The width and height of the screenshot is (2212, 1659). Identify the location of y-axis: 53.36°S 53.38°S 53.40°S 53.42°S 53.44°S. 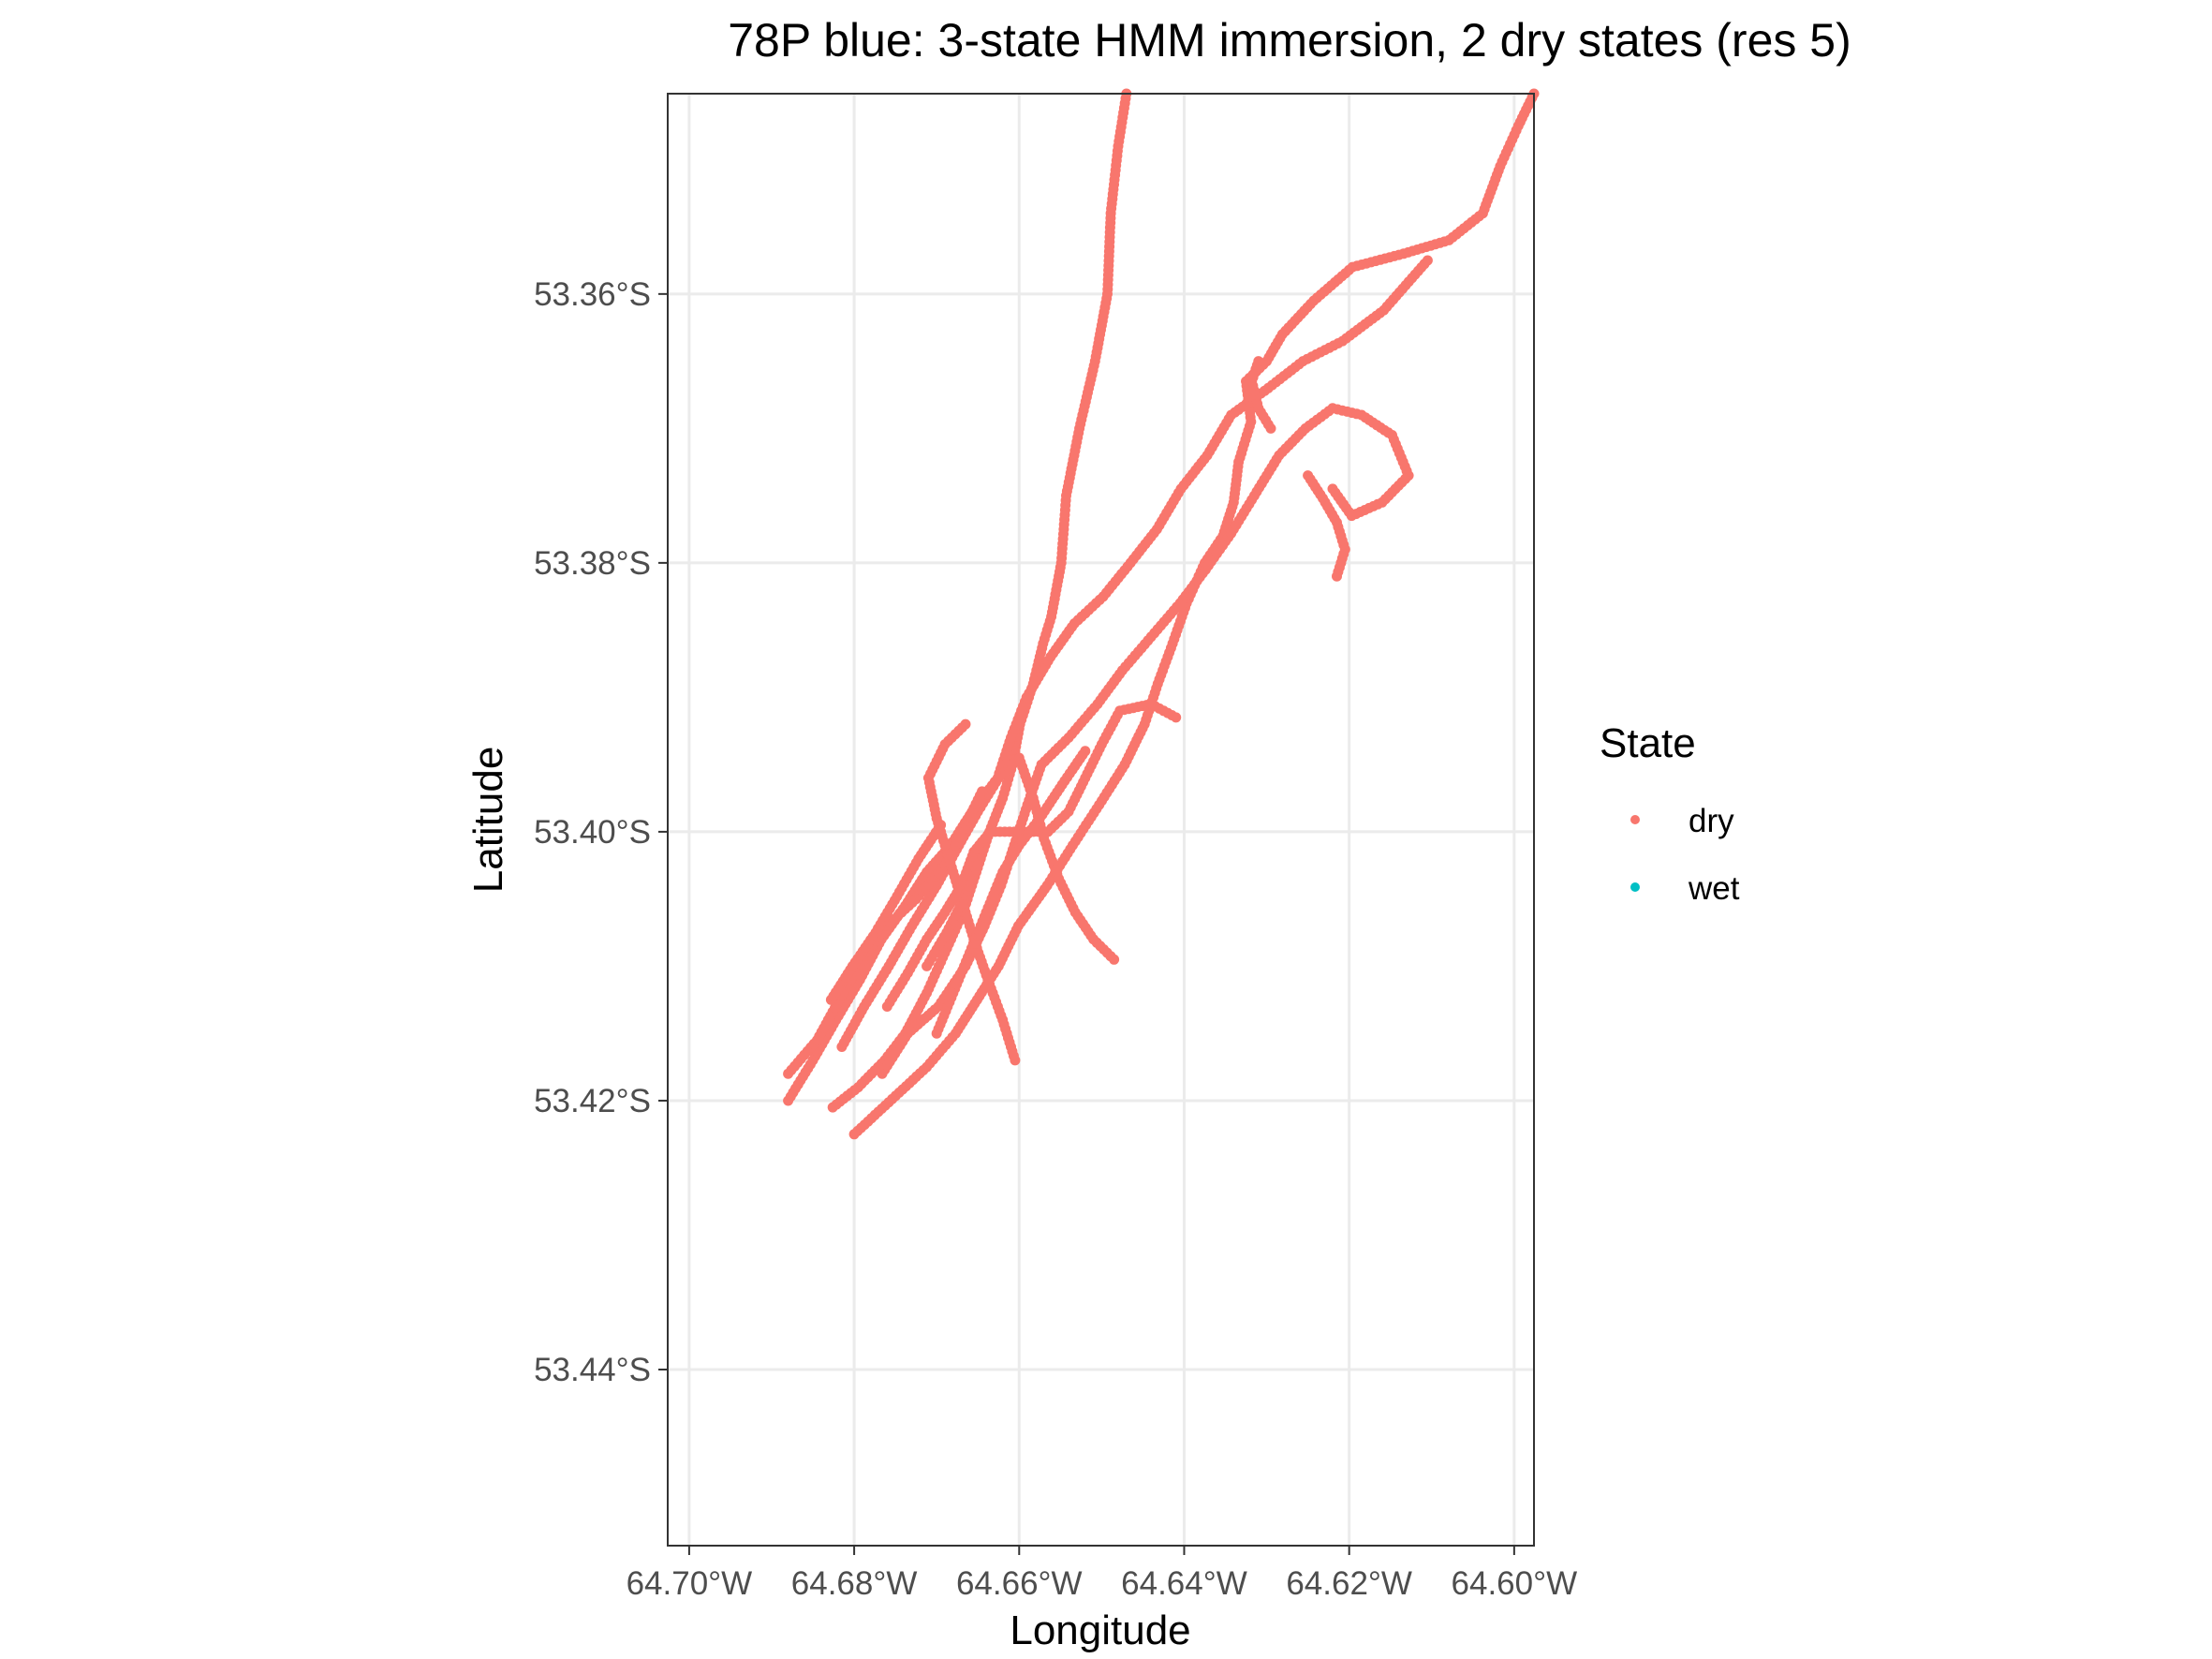
(601, 832).